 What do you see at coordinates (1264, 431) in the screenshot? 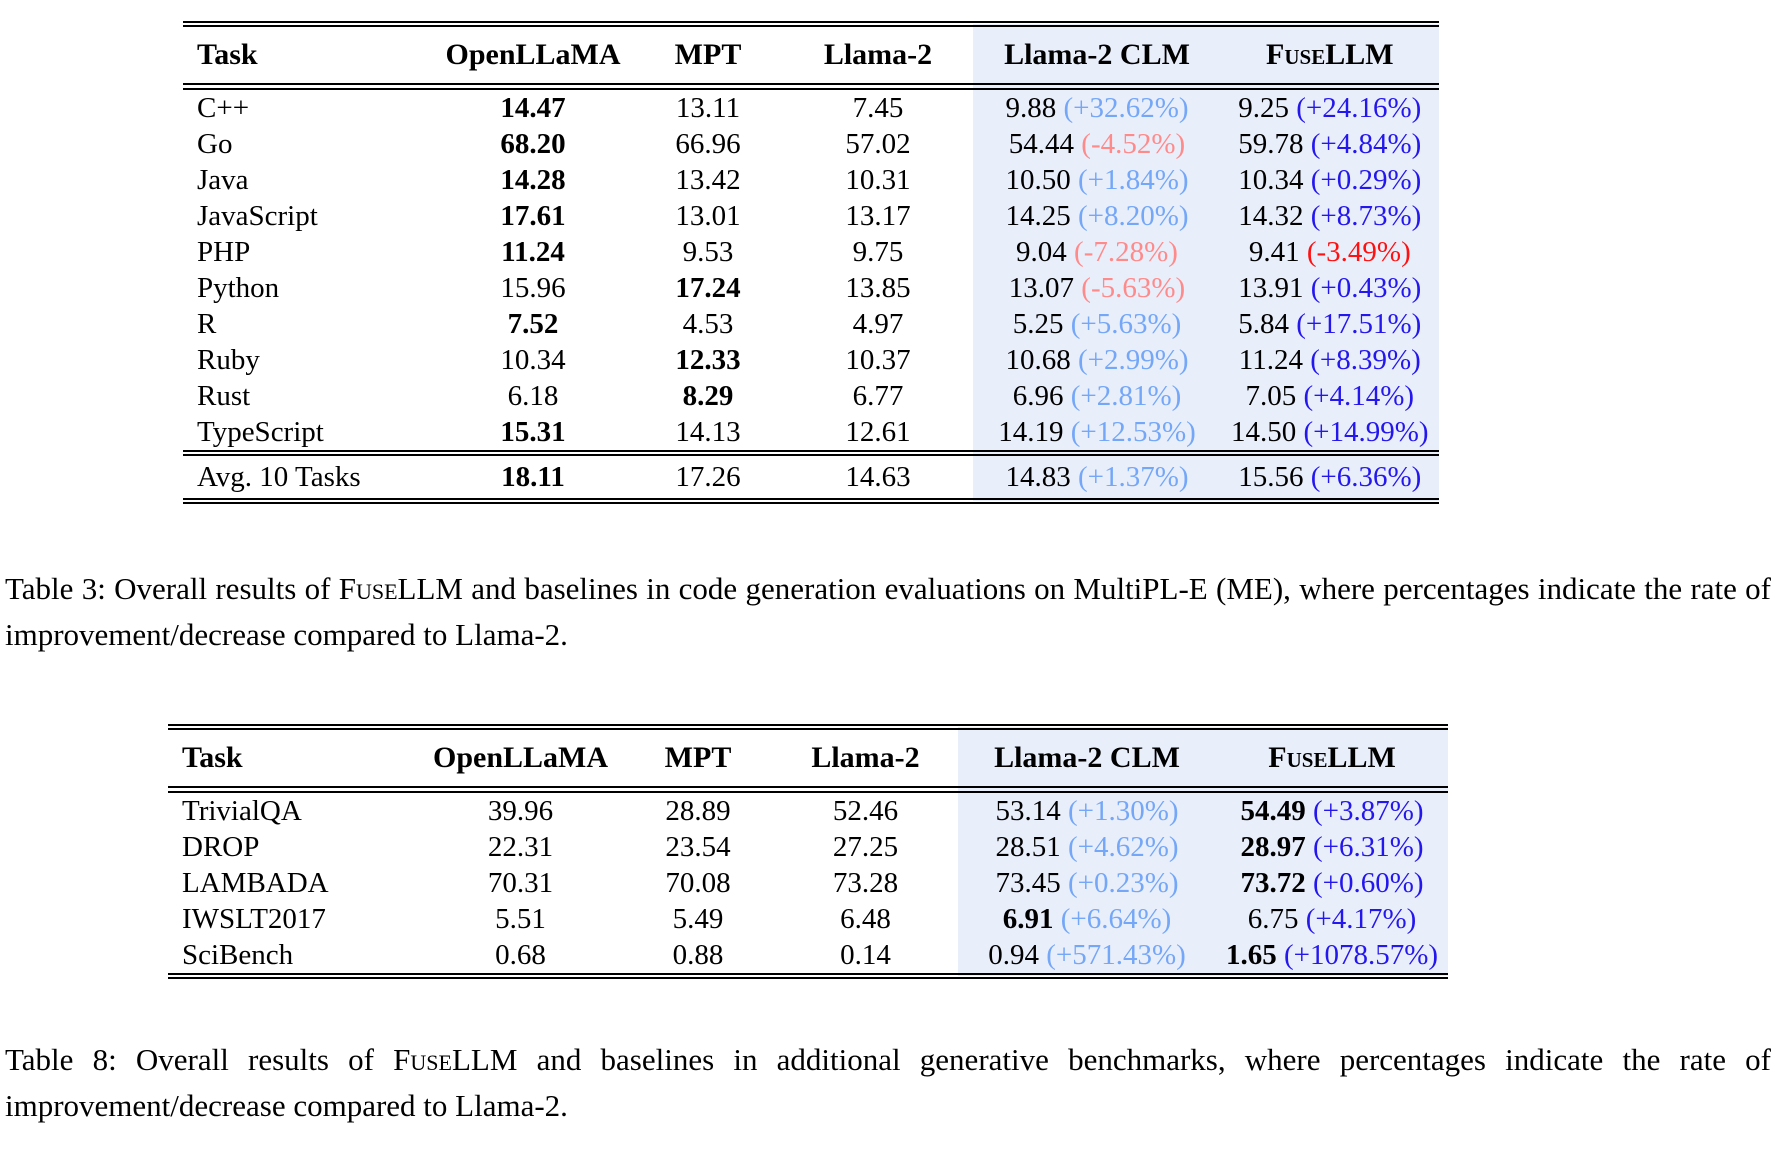
I see `metric-value: 14.50` at bounding box center [1264, 431].